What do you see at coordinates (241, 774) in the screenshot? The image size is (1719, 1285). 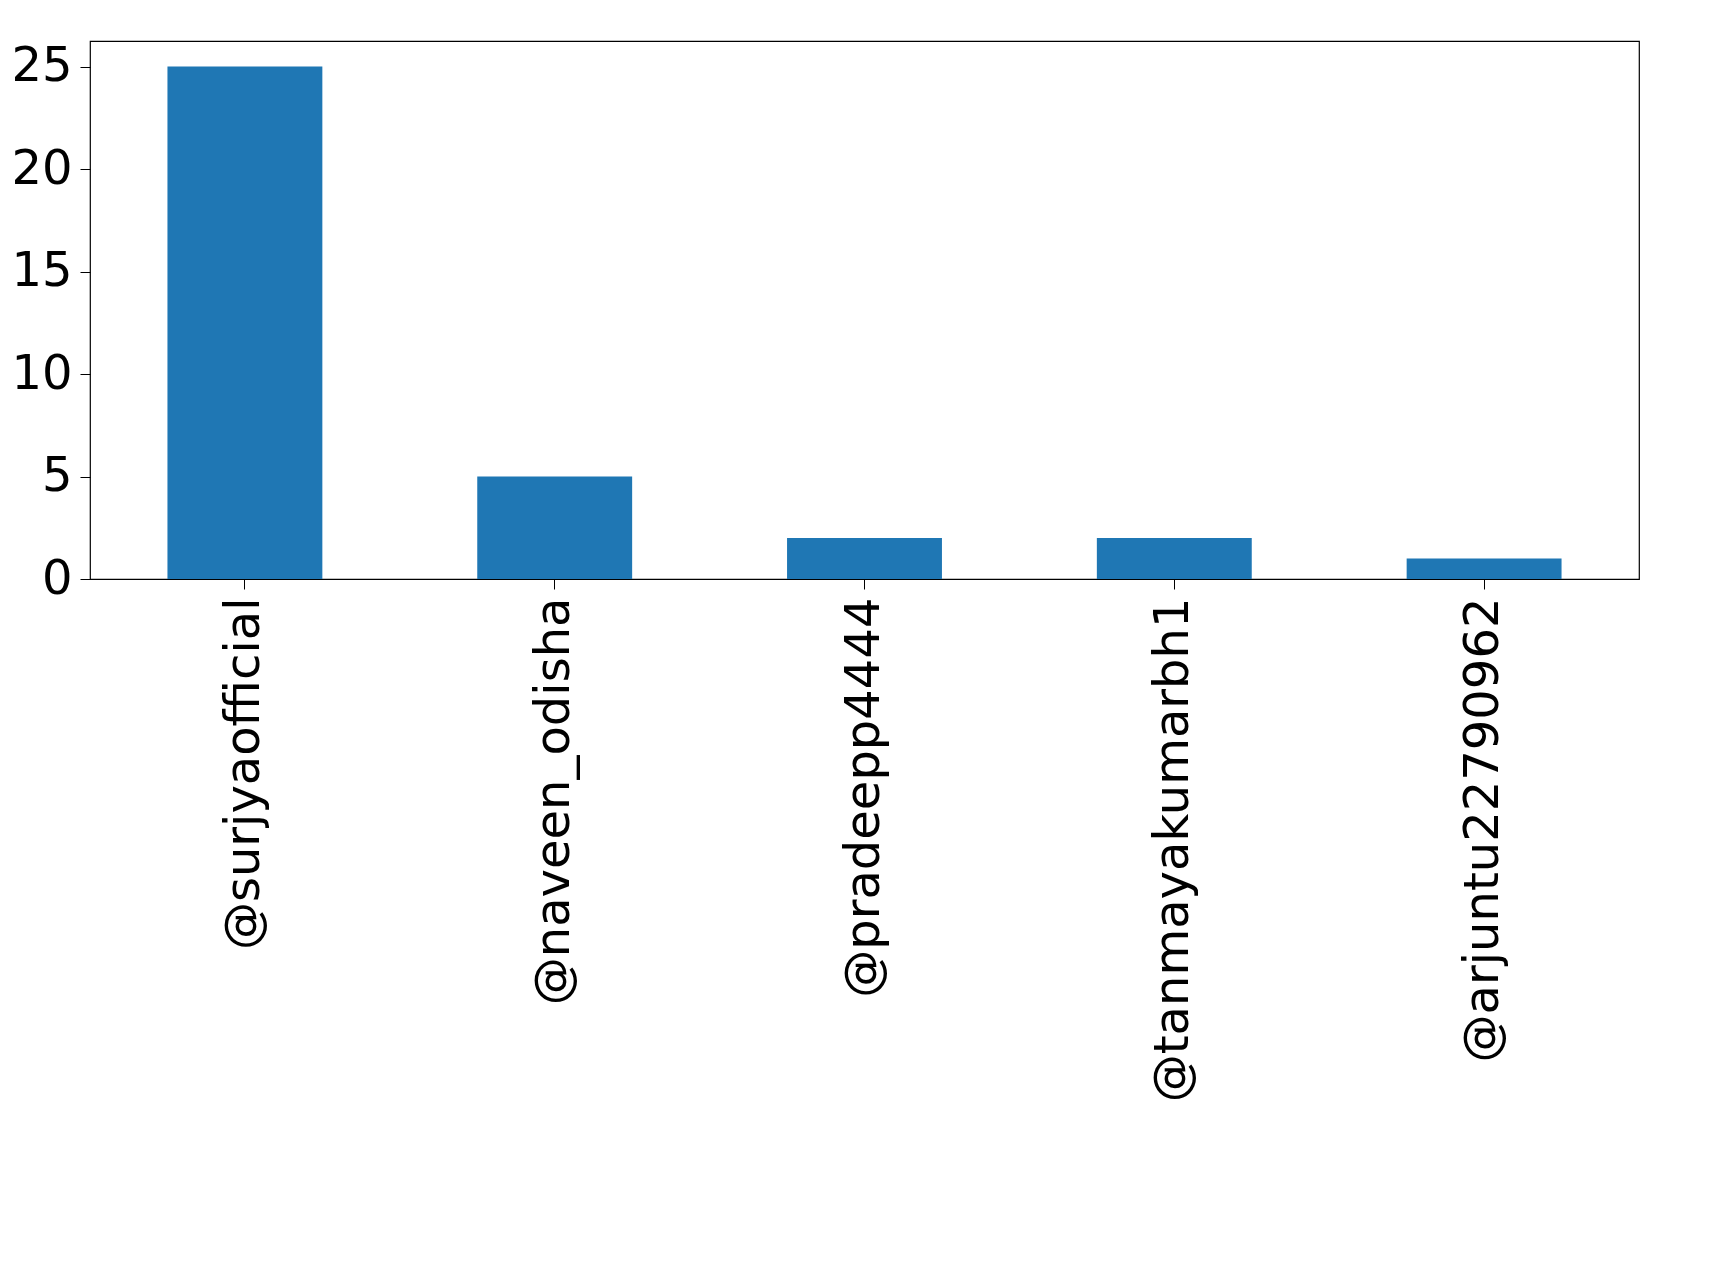 I see `x-tick-label: @surjyaofficial` at bounding box center [241, 774].